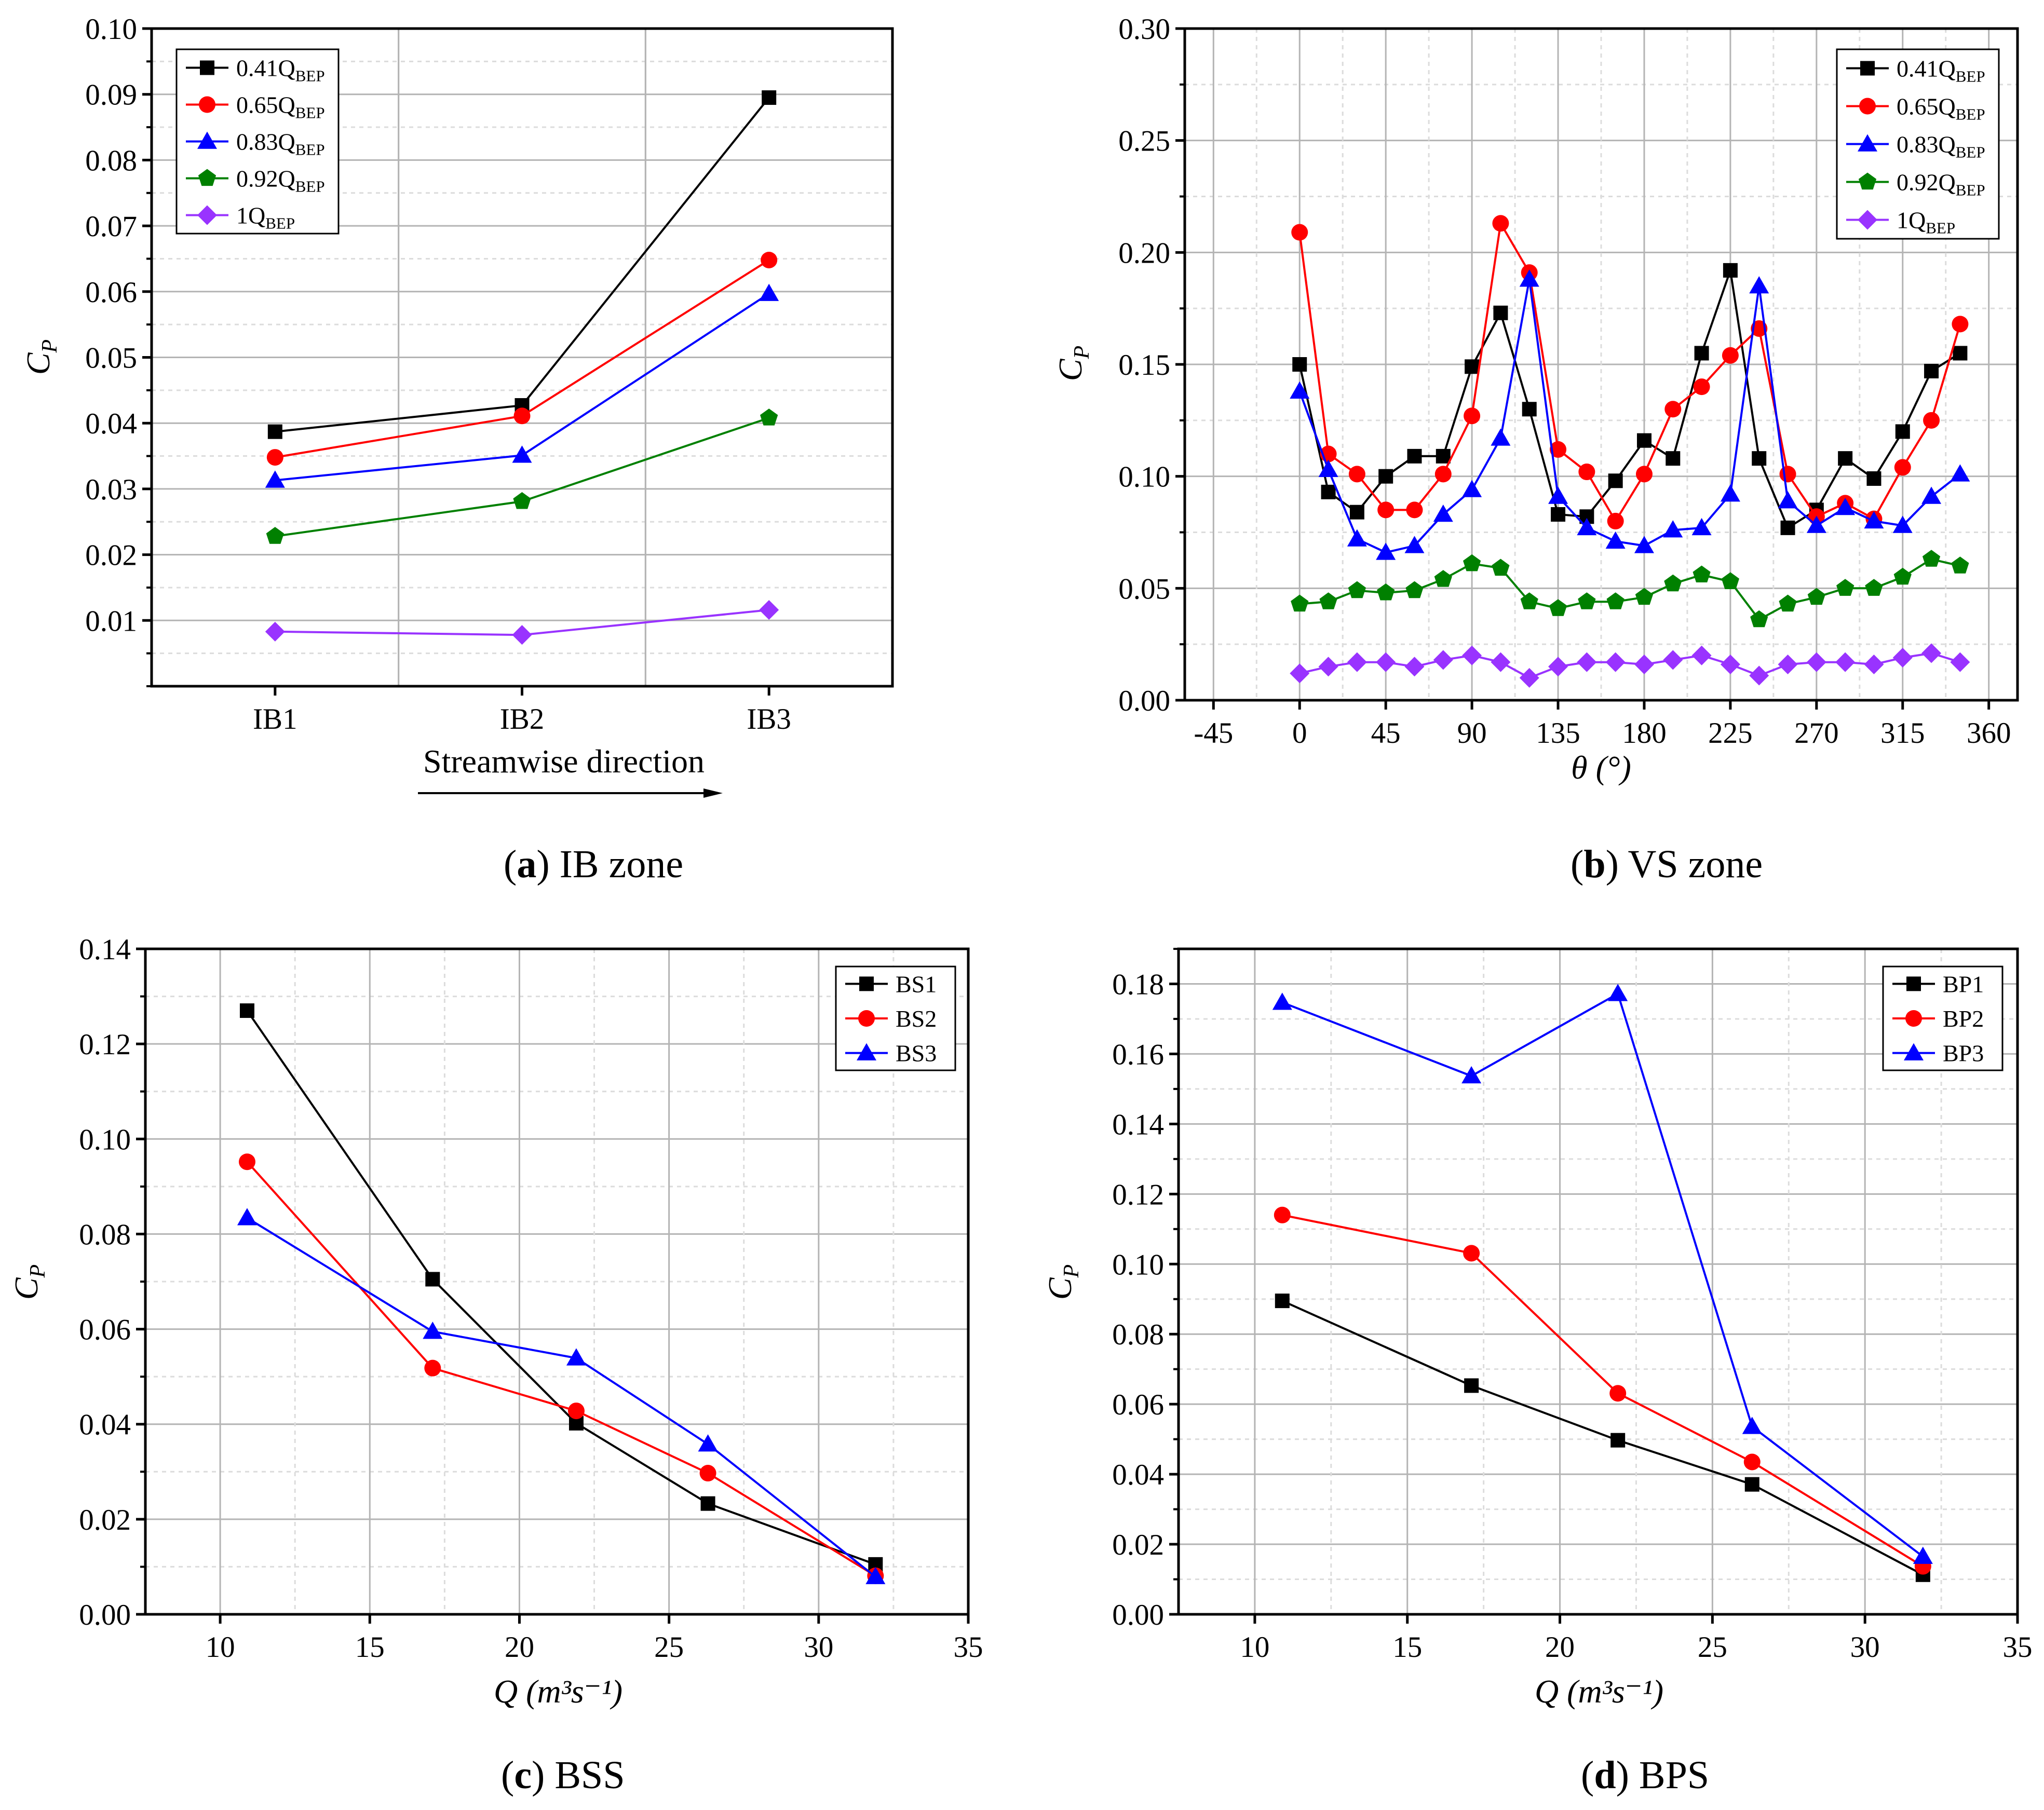 The width and height of the screenshot is (2044, 1810). Describe the element at coordinates (1144, 29) in the screenshot. I see `y-tick-label: 0.30` at that location.